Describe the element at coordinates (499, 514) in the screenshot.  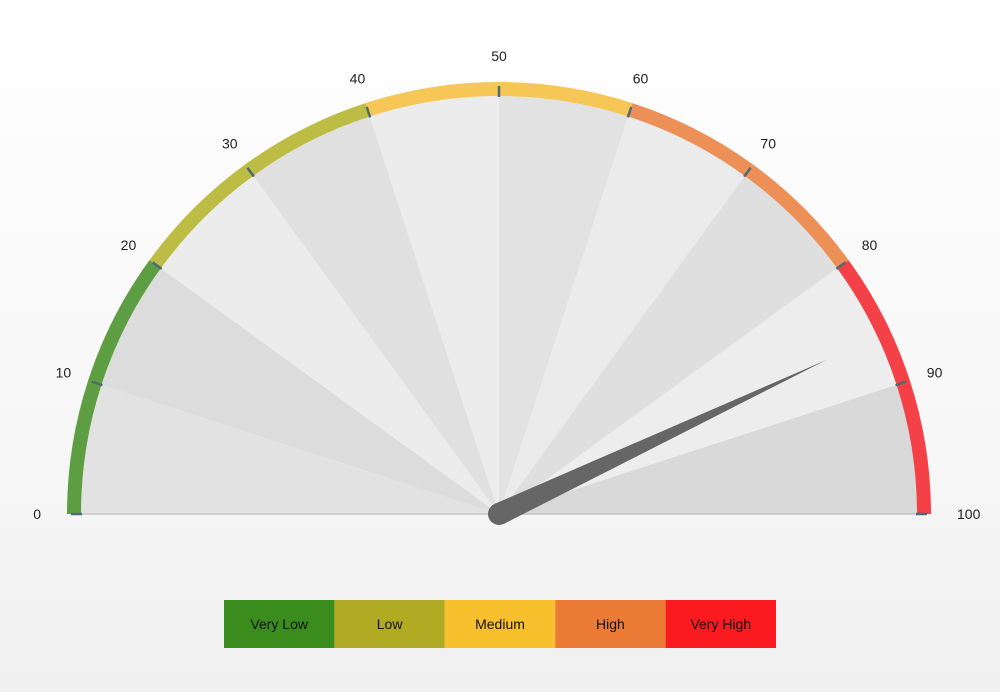
I see `gauge-needle-hub` at that location.